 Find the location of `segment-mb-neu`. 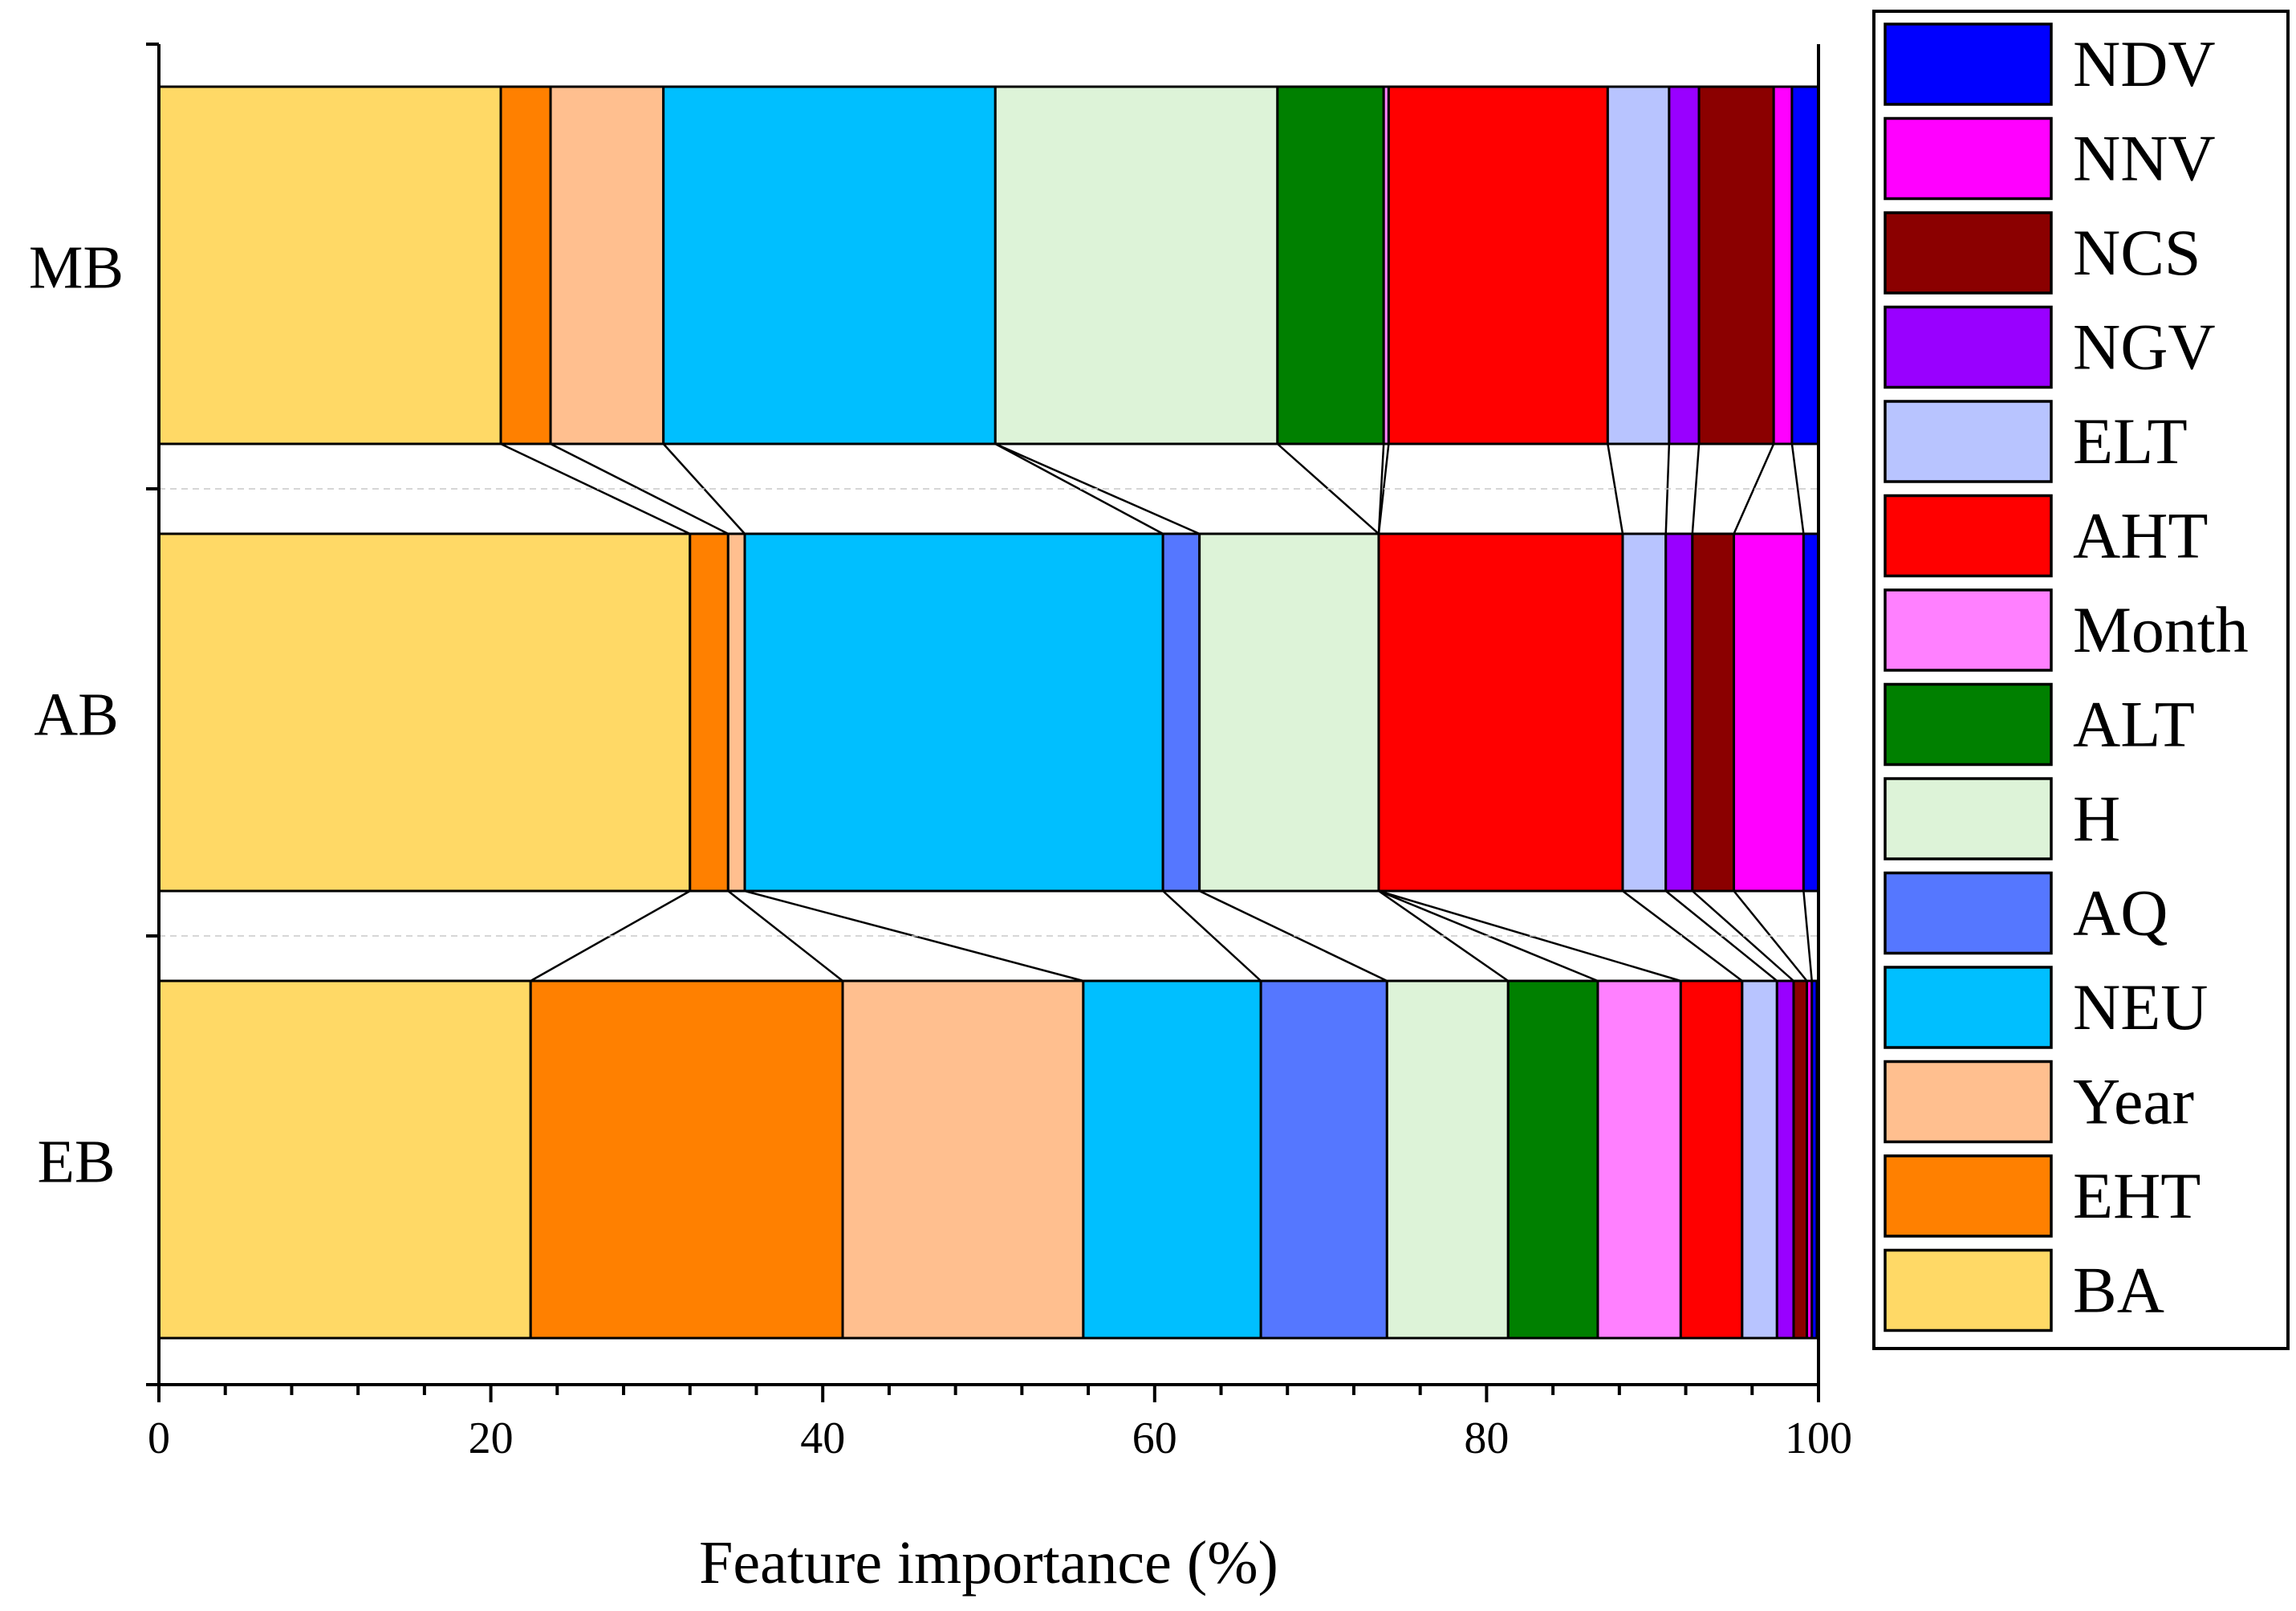

segment-mb-neu is located at coordinates (829, 265).